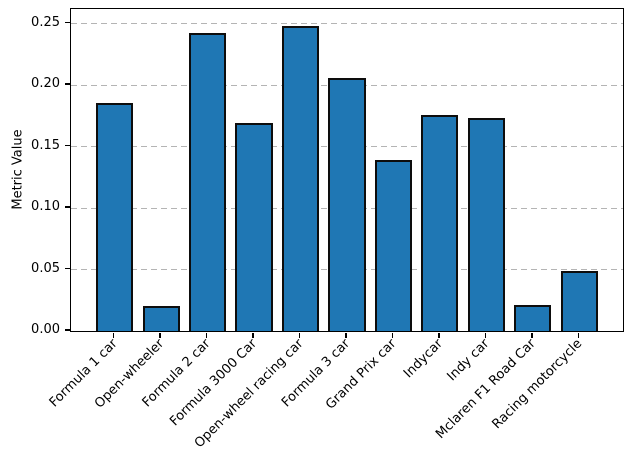 This screenshot has height=470, width=630. I want to click on bar-formula-2-car, so click(208, 182).